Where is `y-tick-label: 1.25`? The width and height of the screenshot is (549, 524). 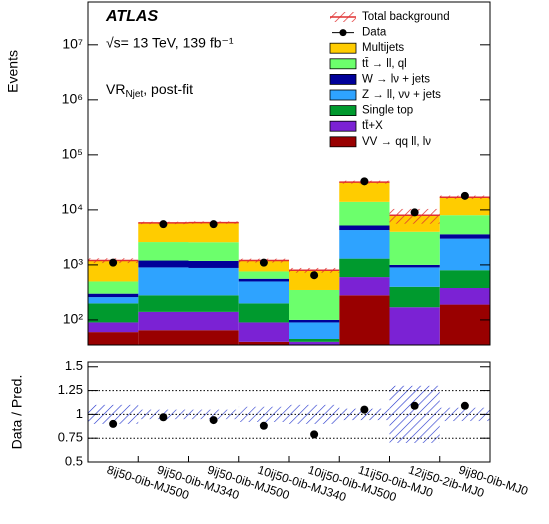 y-tick-label: 1.25 is located at coordinates (70, 389).